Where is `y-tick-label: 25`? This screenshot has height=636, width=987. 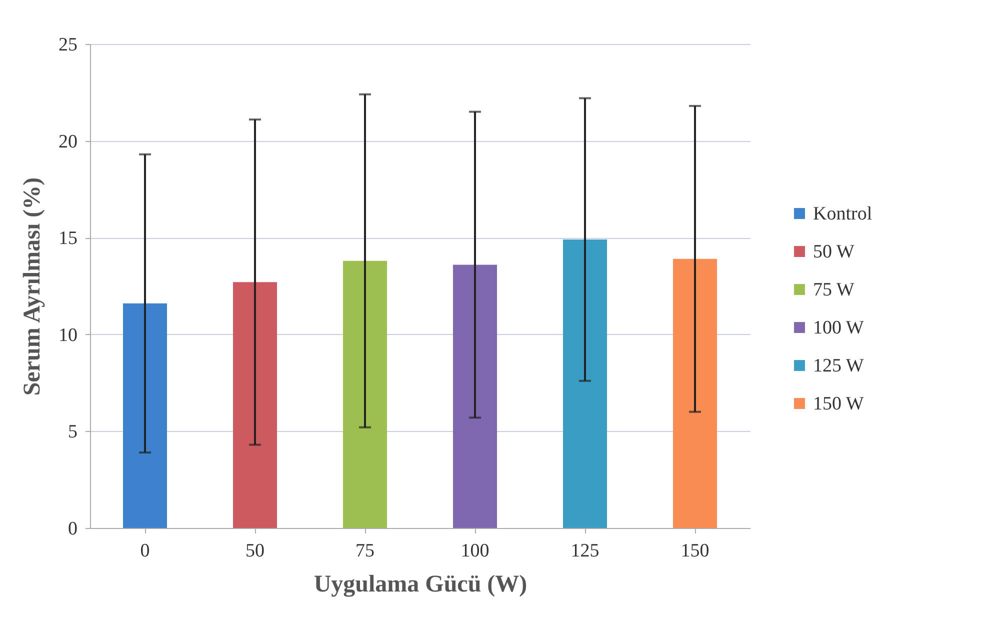
y-tick-label: 25 is located at coordinates (68, 45).